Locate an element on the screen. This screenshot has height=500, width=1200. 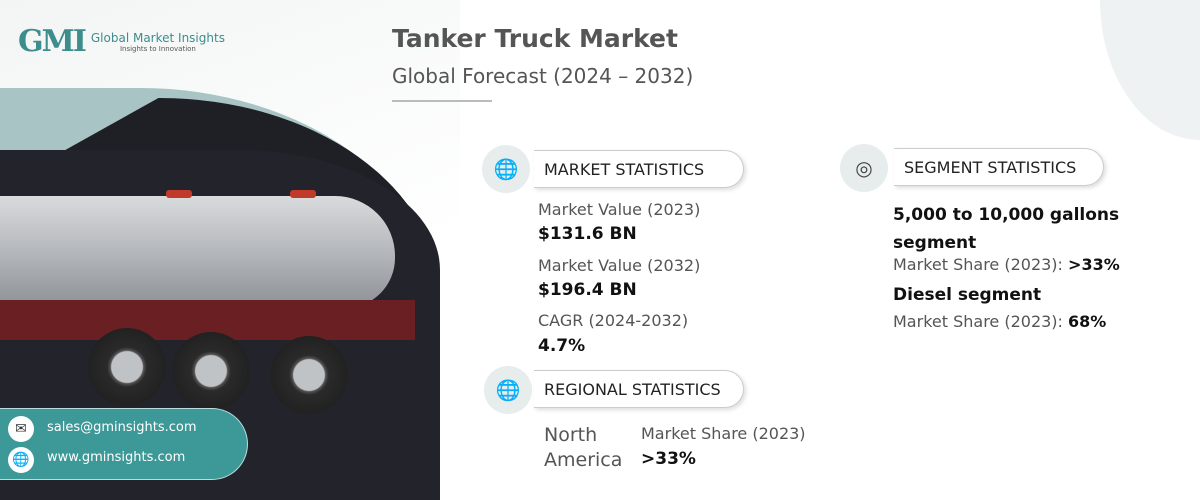
market-statistics-heading: MARKET STATISTICS is located at coordinates (639, 169).